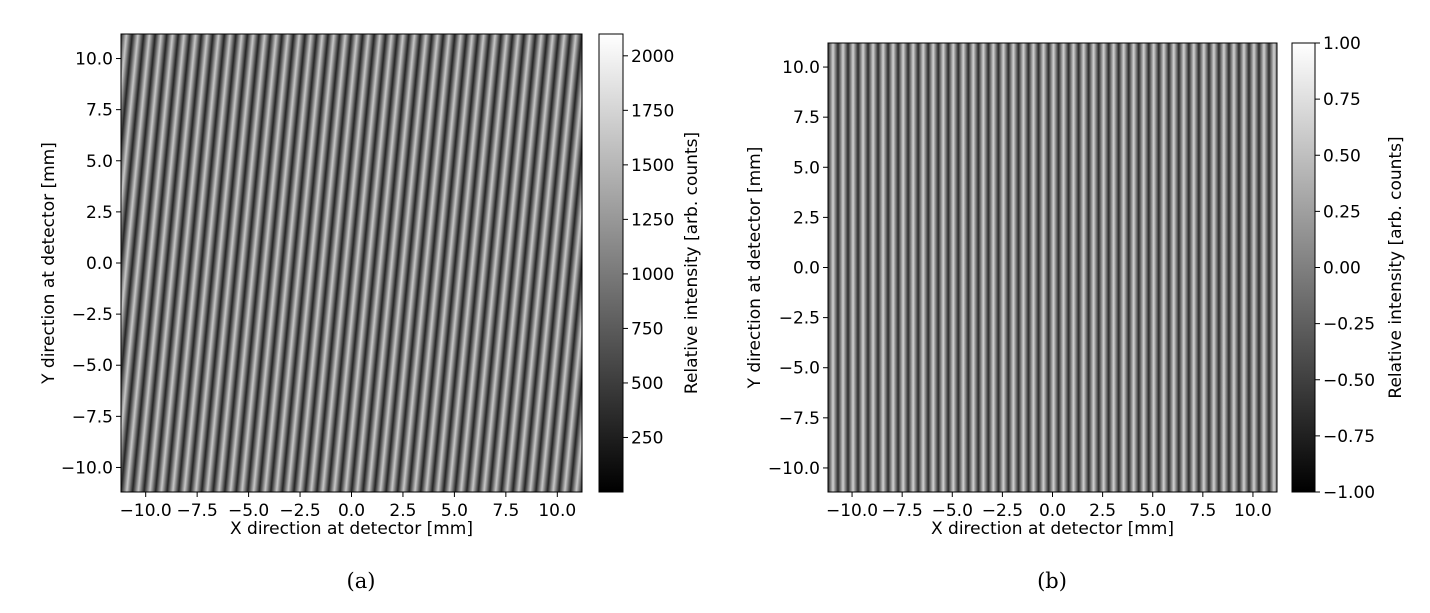 The width and height of the screenshot is (1430, 613). I want to click on colorbar-tick-label: 1750, so click(652, 111).